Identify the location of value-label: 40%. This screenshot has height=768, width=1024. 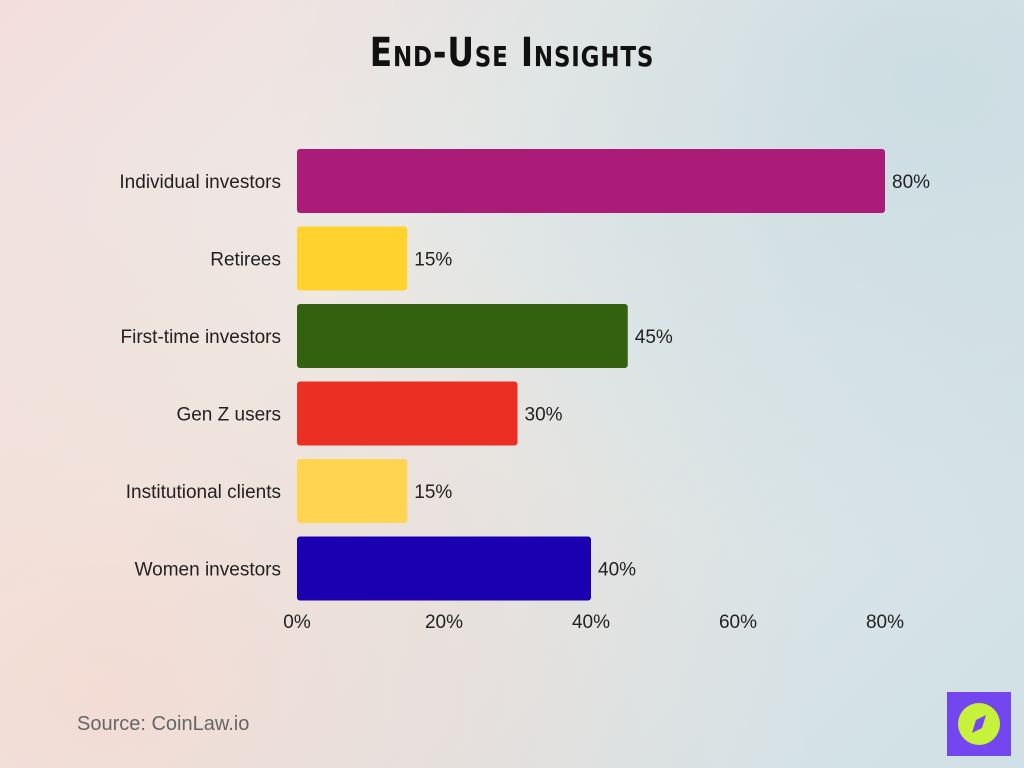
(617, 570).